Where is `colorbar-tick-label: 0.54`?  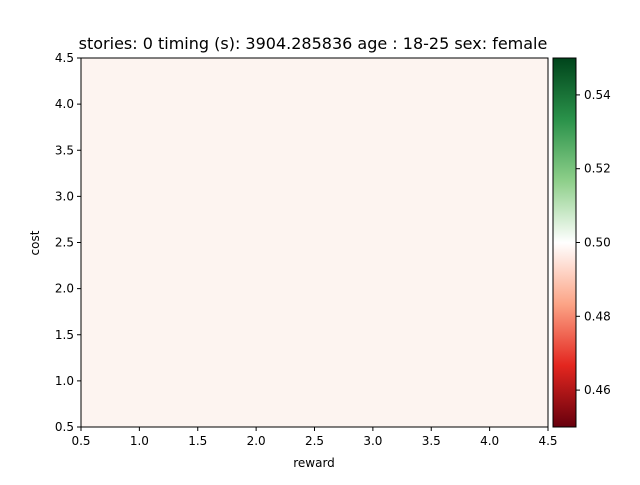 colorbar-tick-label: 0.54 is located at coordinates (597, 95).